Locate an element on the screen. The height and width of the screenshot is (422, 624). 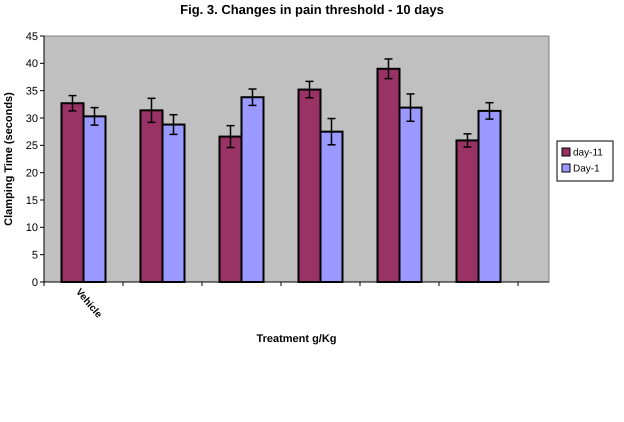
y-tick-label: 15 is located at coordinates (32, 200).